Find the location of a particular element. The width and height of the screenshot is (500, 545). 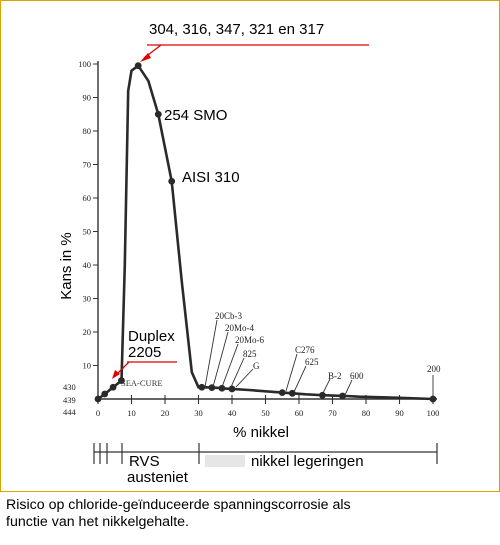

leader-g is located at coordinates (244, 378).